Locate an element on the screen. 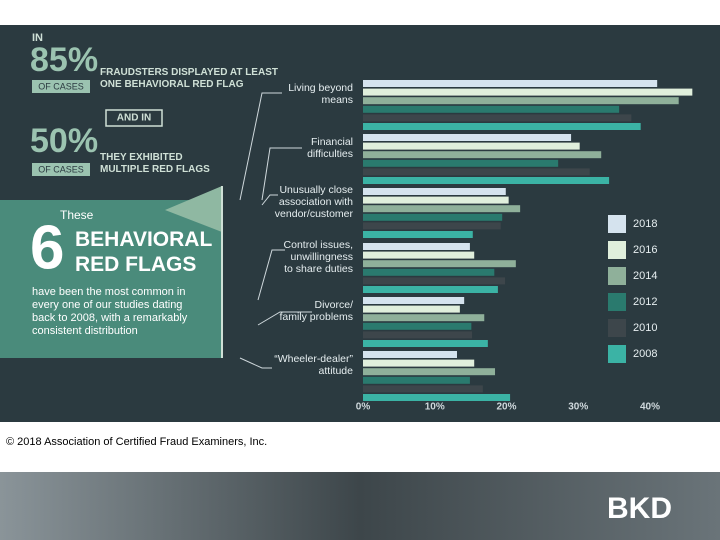 Image resolution: width=720 pixels, height=540 pixels. heading: BEHAVIORAL RED FLAGS is located at coordinates (143, 252).